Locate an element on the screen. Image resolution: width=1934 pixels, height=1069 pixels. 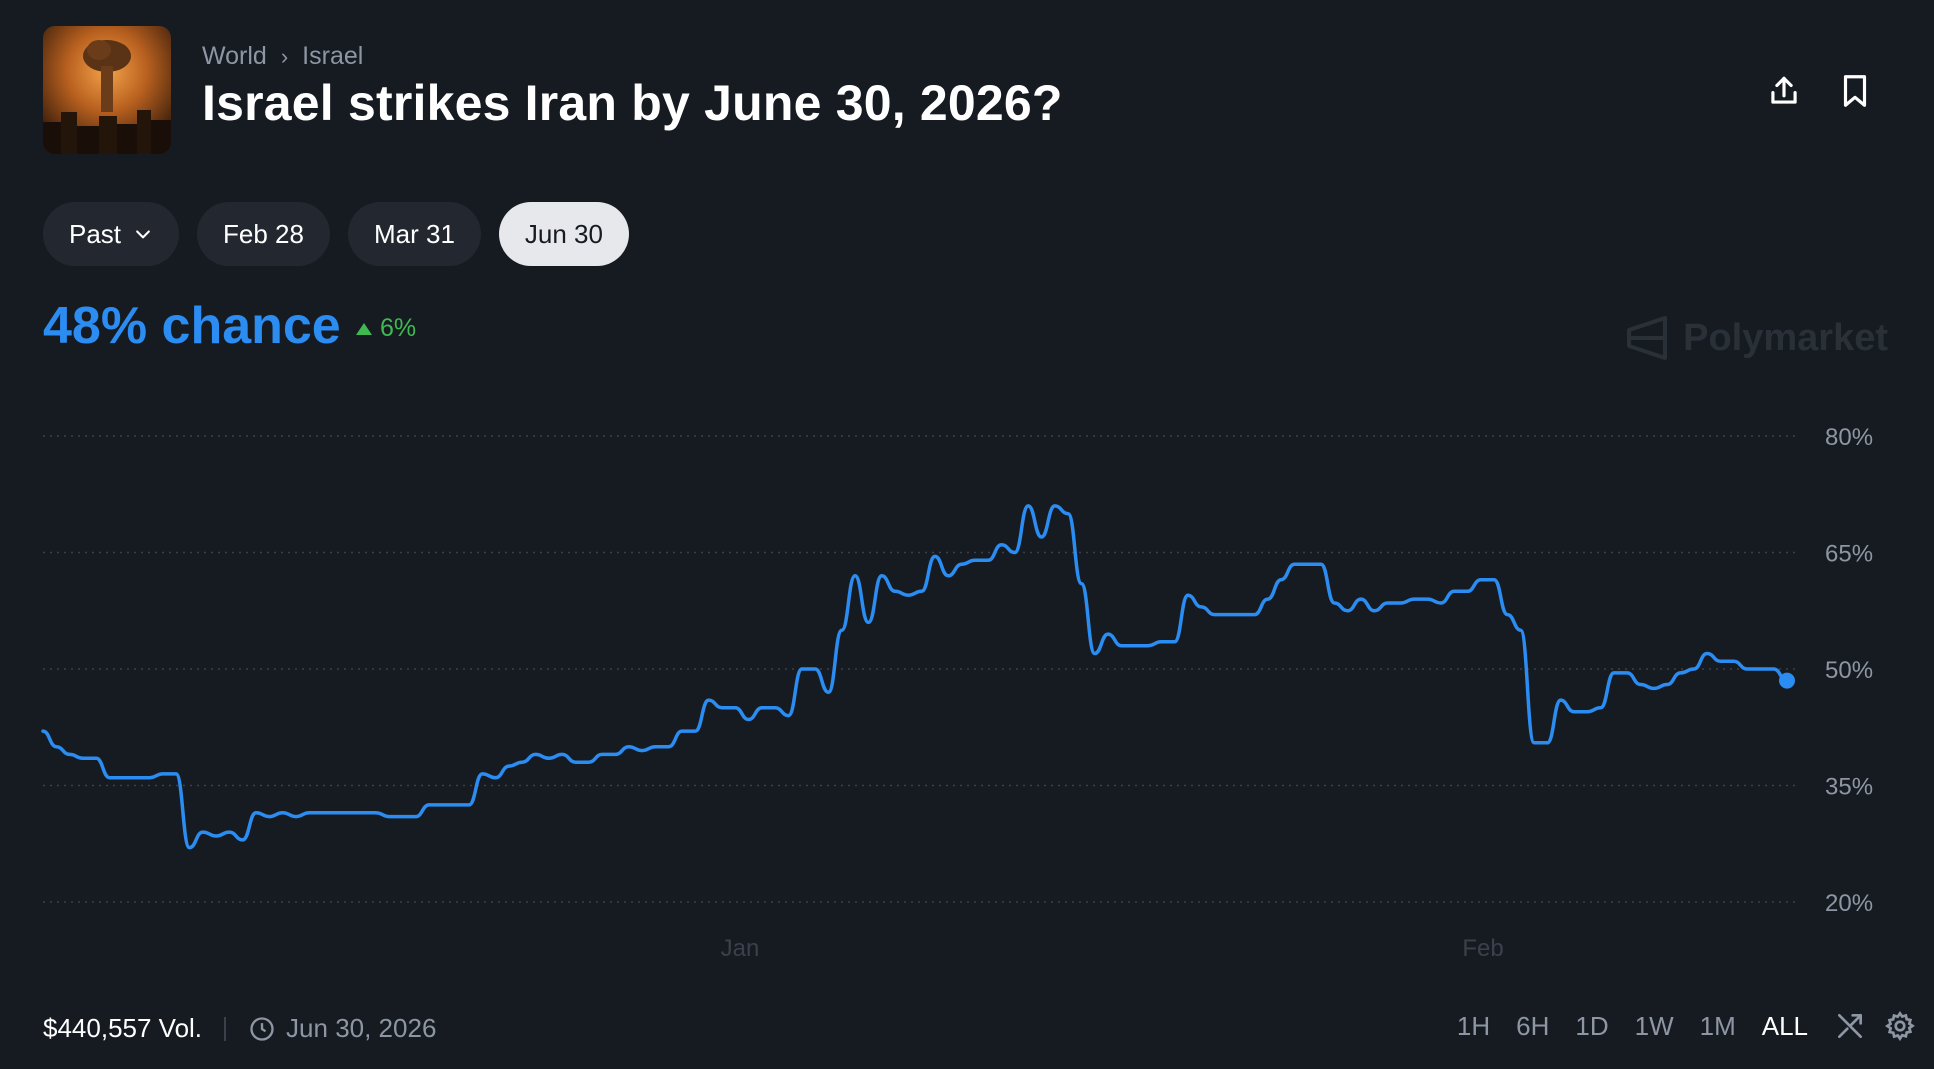
y-tick-label: 65% is located at coordinates (1849, 554).